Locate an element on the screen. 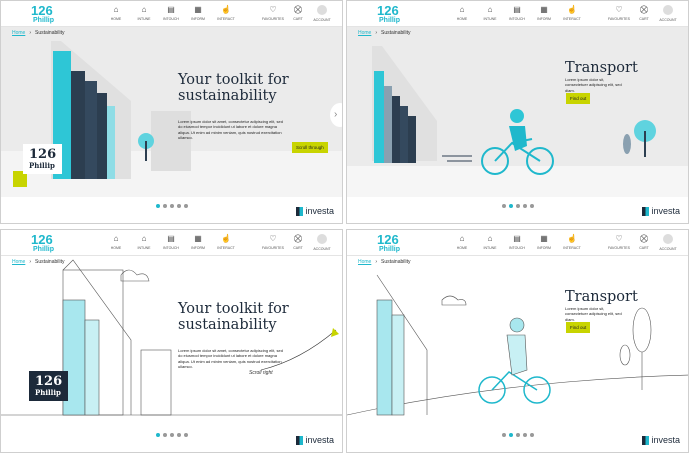 This screenshot has height=453, width=689. pointer-icon: ☝ is located at coordinates (572, 238).